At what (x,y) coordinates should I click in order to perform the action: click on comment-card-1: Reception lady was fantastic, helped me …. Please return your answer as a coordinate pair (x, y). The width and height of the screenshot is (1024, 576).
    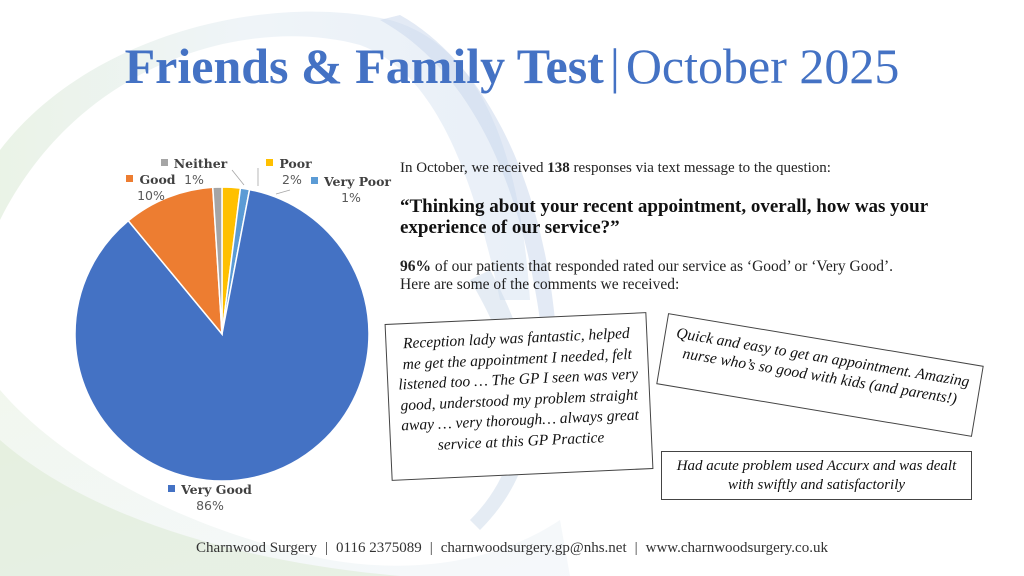
    Looking at the image, I should click on (519, 396).